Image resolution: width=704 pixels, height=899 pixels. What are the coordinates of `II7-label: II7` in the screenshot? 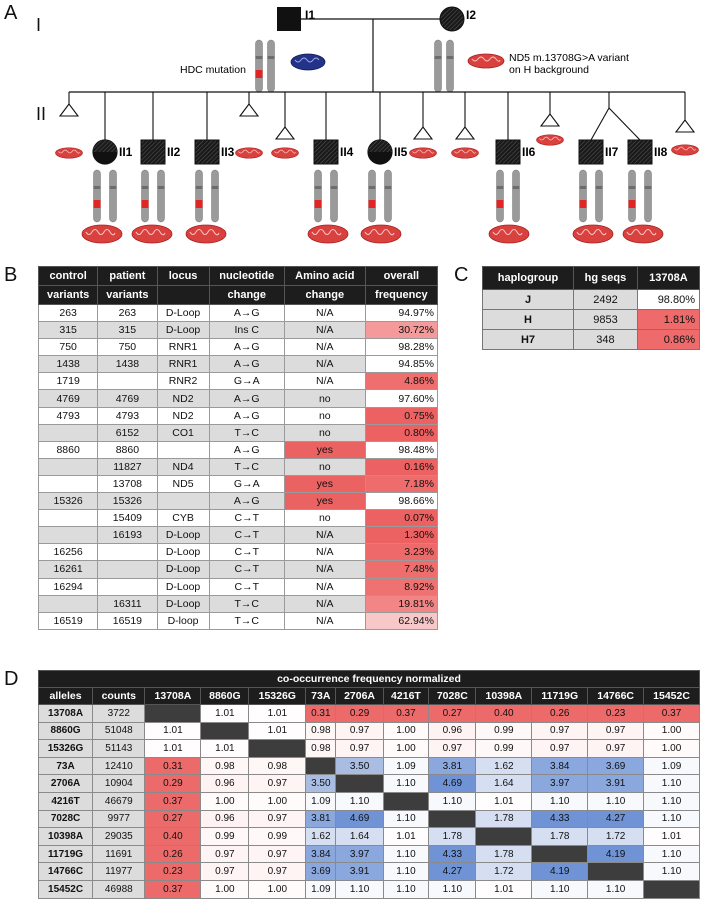 It's located at (612, 152).